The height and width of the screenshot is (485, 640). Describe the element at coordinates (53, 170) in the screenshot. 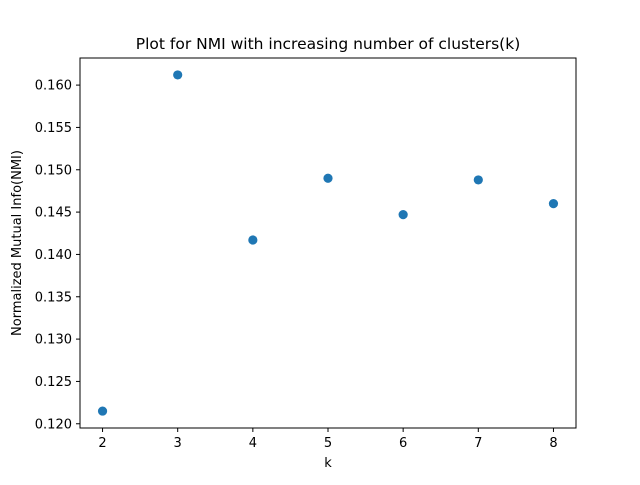

I see `y-tick-label: 0.150` at that location.